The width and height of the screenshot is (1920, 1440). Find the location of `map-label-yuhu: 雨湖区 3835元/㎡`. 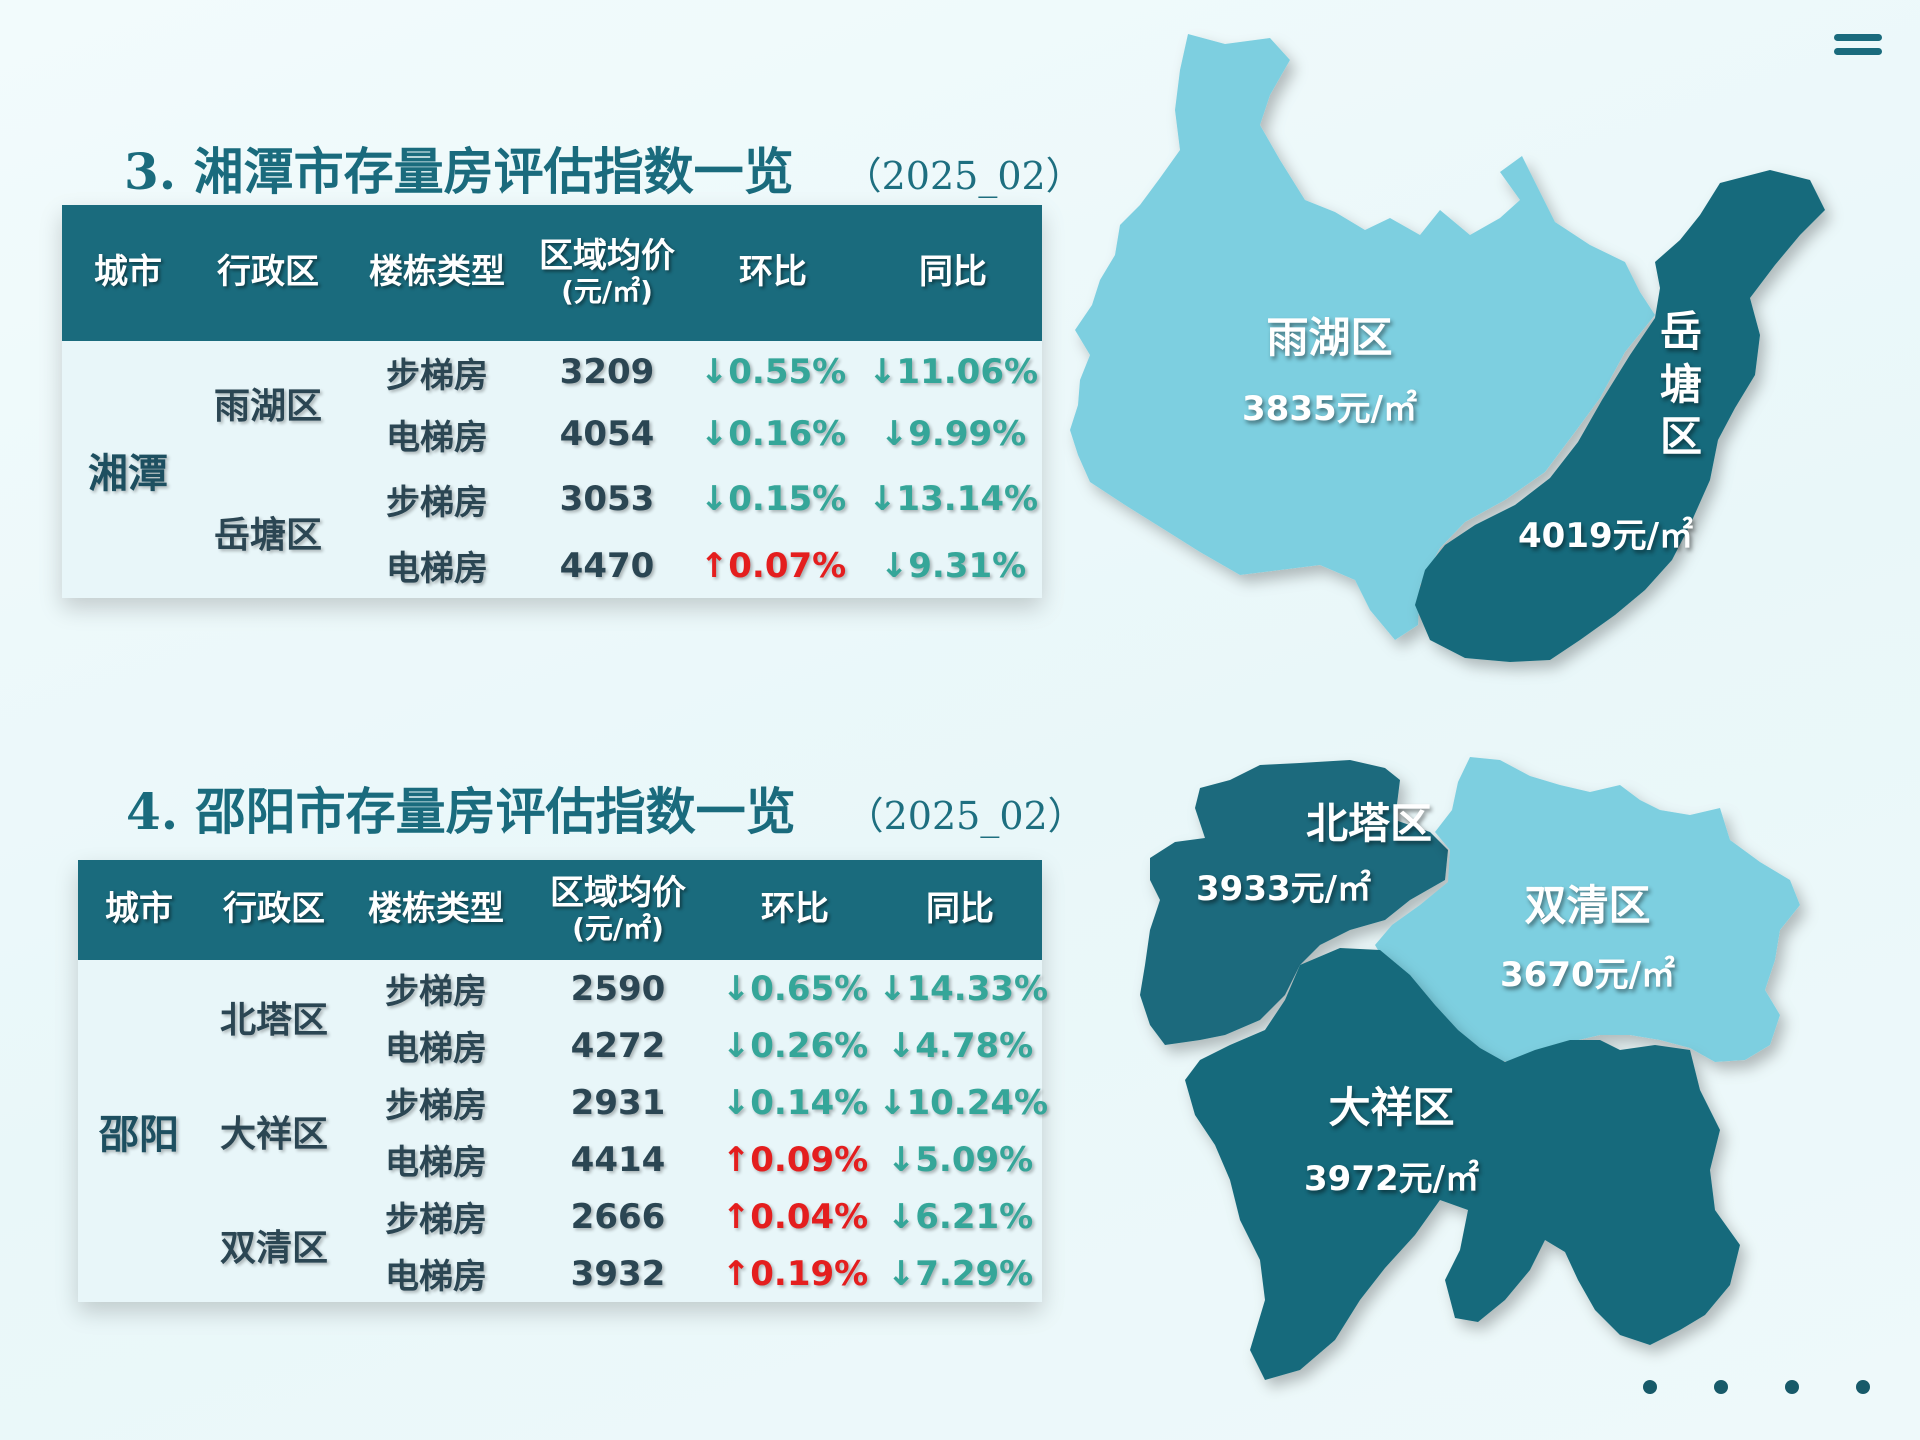

map-label-yuhu: 雨湖区 3835元/㎡ is located at coordinates (1329, 367).